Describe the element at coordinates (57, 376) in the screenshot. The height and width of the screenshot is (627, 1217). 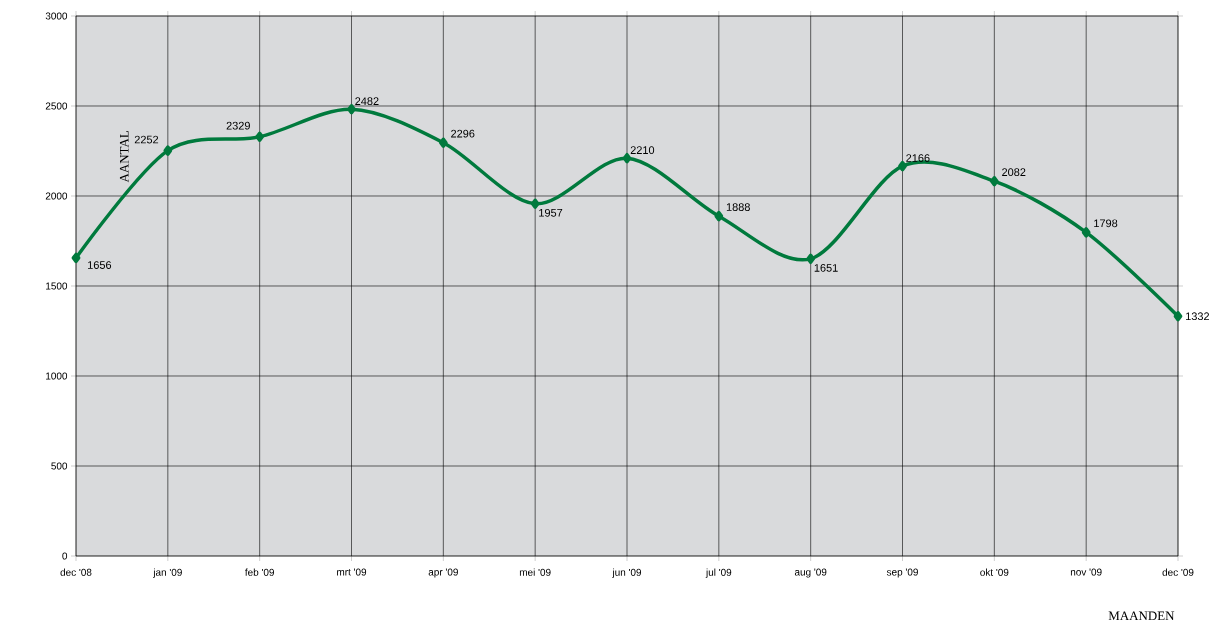
I see `y-tick-label: 1000` at that location.